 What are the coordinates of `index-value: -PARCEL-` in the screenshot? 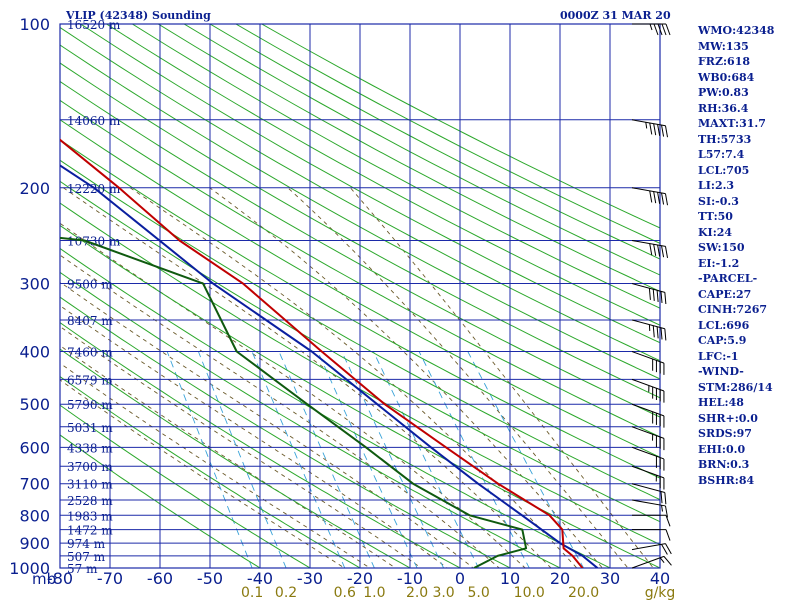 It's located at (728, 278).